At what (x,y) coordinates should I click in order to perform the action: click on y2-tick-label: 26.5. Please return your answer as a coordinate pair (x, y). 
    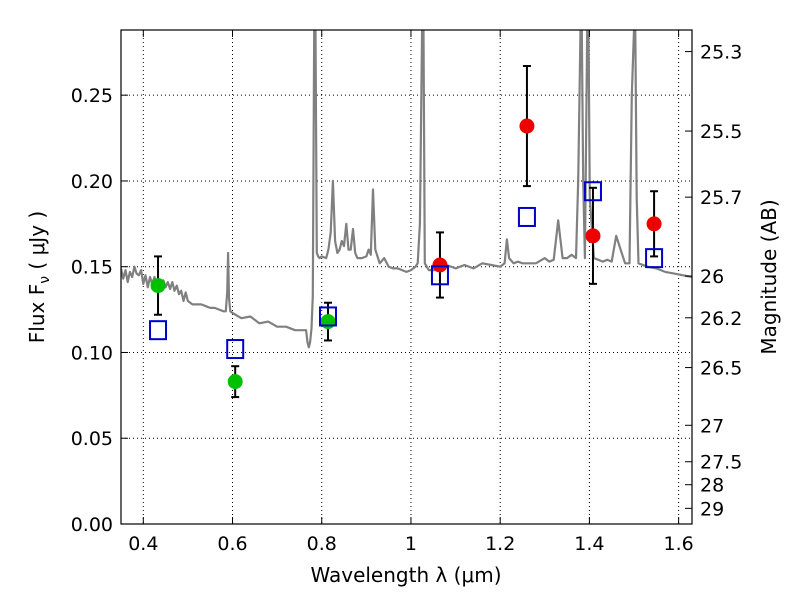
    Looking at the image, I should click on (721, 369).